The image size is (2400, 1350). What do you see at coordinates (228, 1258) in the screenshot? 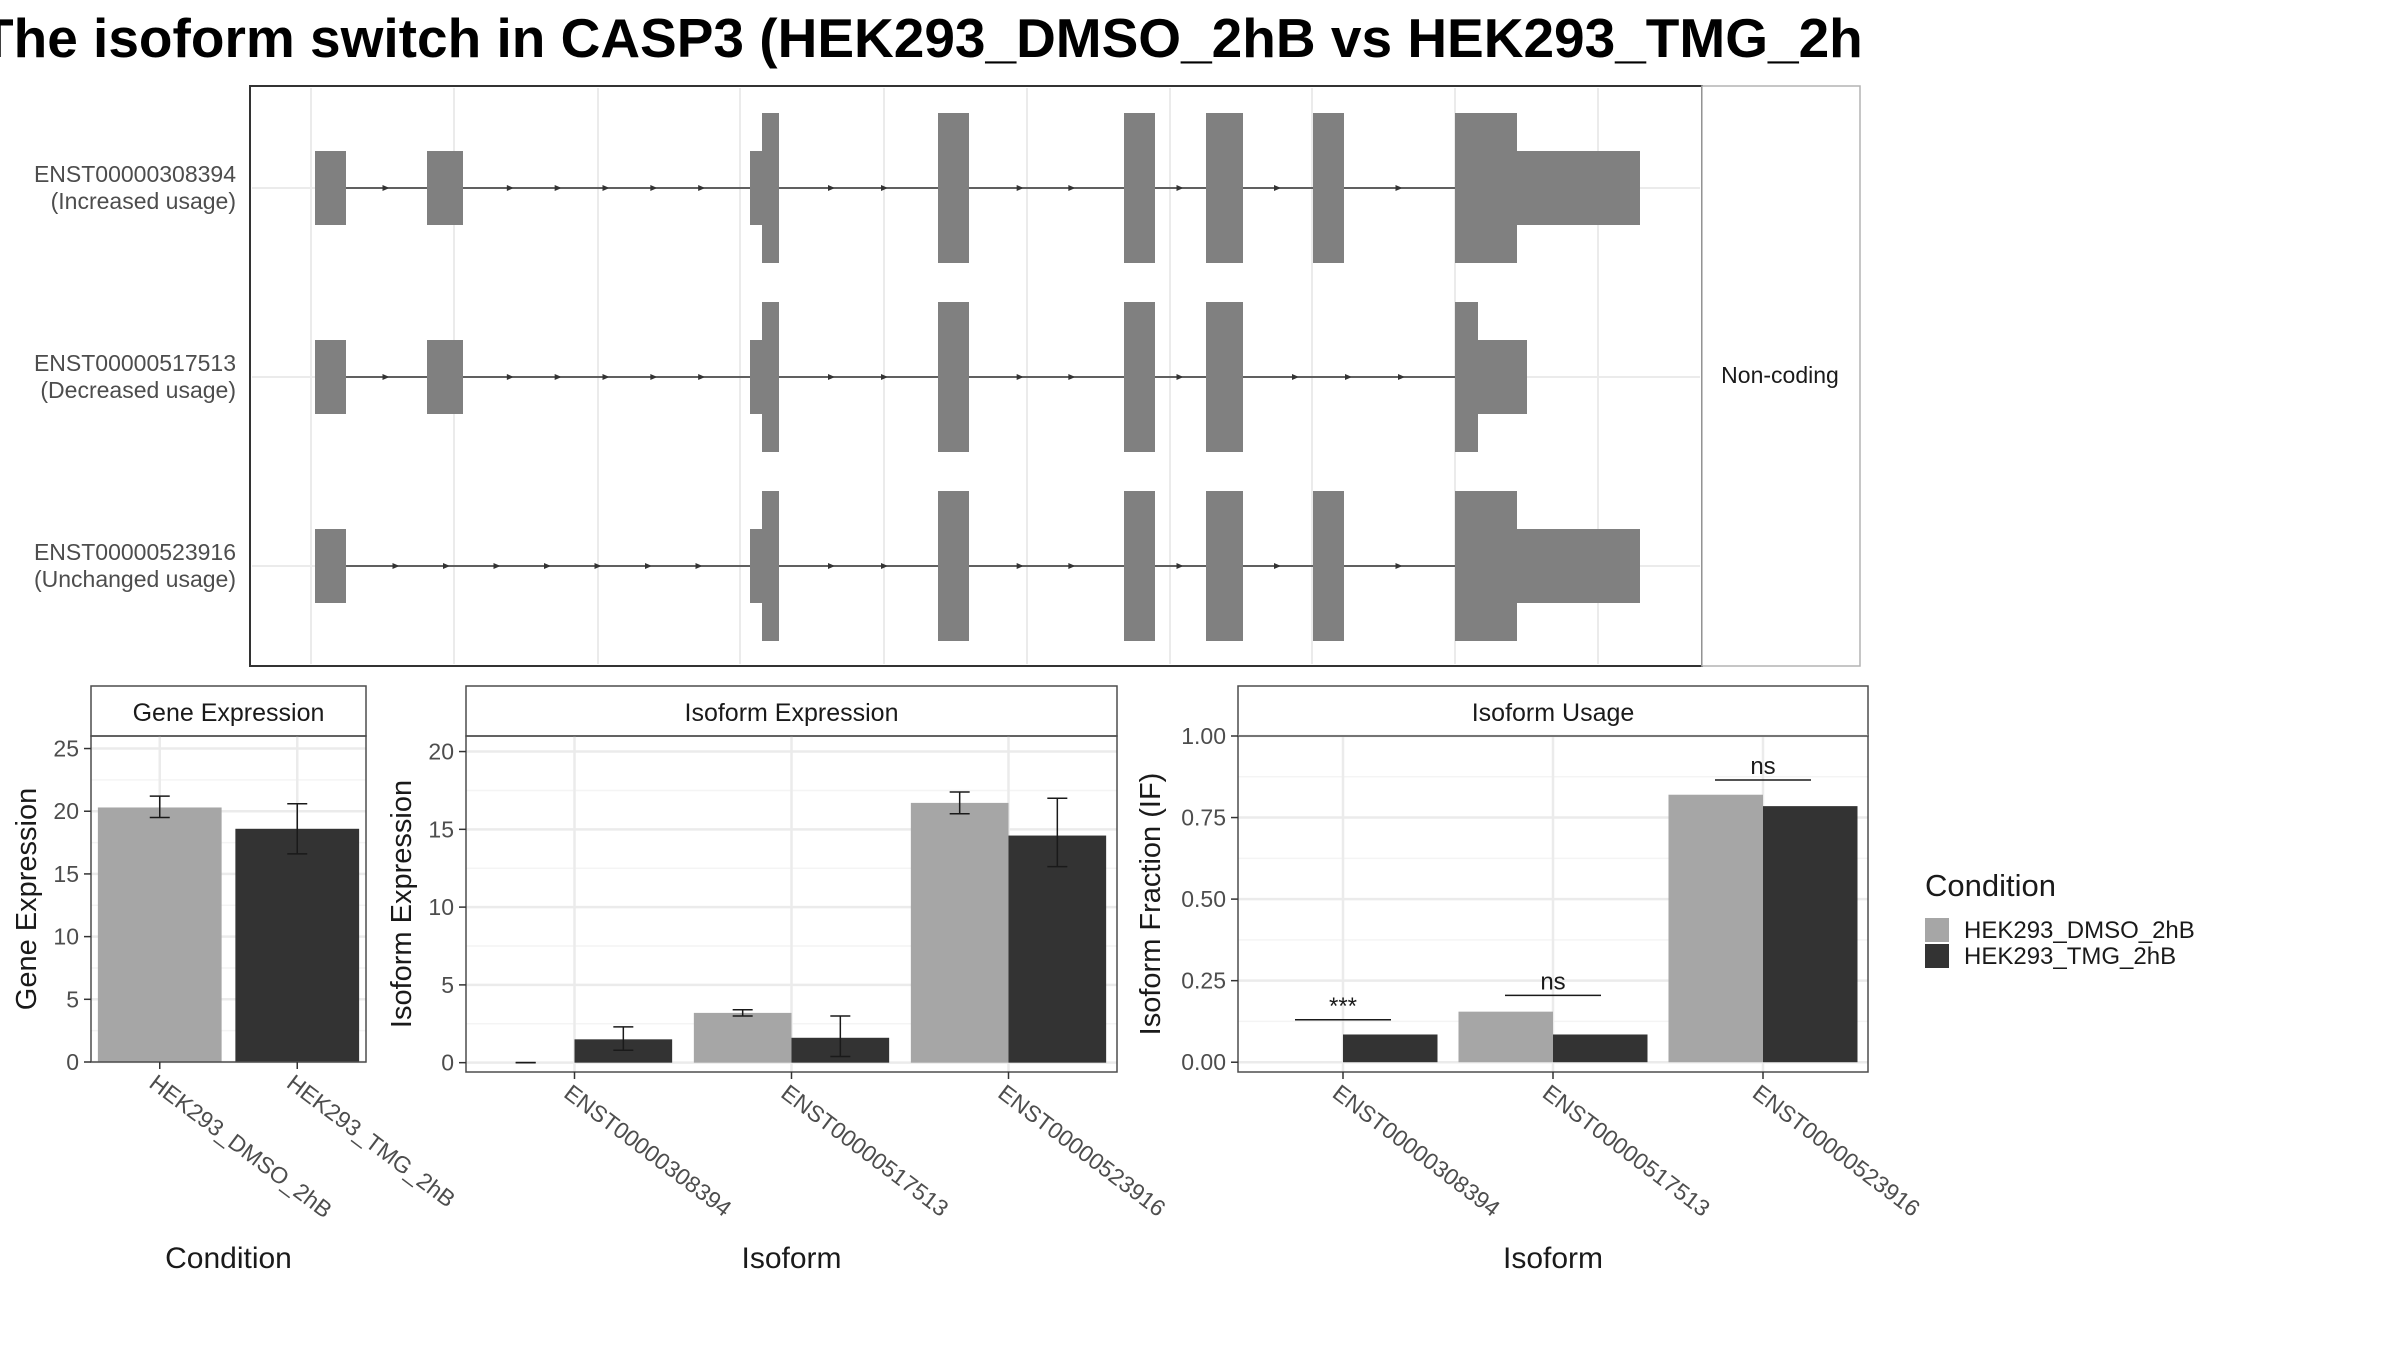
I see `x-axis-title: Condition` at bounding box center [228, 1258].